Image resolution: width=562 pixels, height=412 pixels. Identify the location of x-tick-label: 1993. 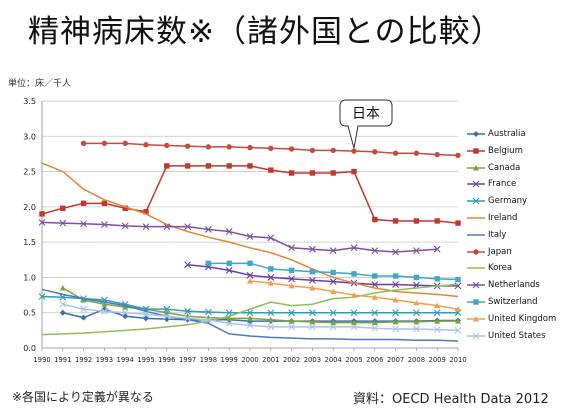
(104, 360).